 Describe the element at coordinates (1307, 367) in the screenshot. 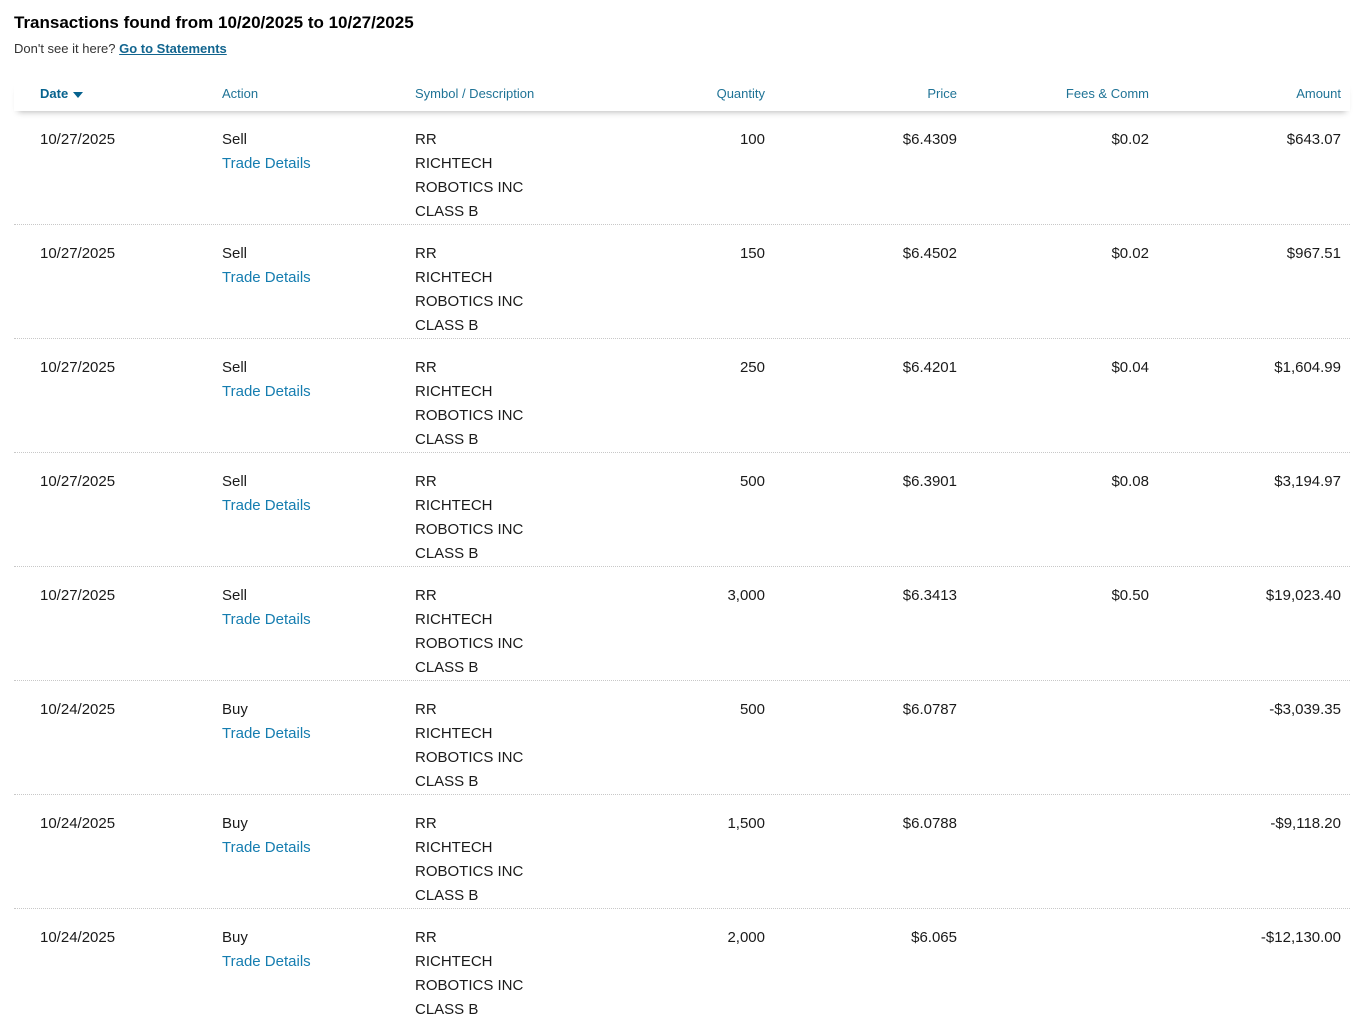

I see `amount-cell: $1,604.99` at that location.